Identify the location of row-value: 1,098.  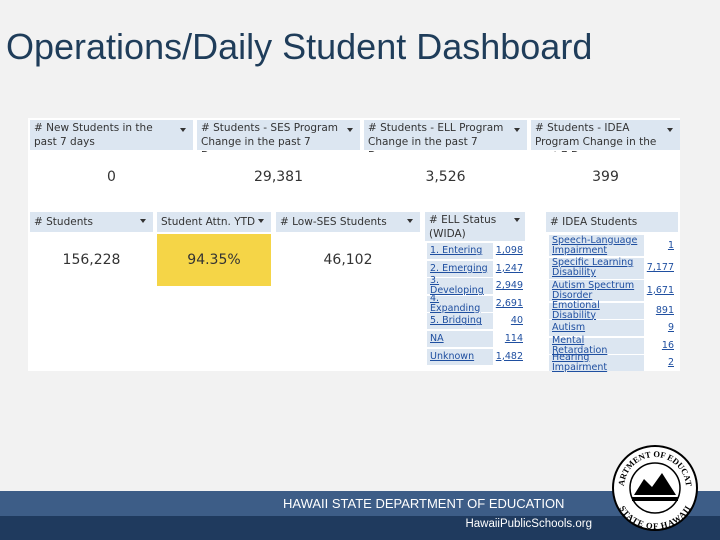
(510, 251).